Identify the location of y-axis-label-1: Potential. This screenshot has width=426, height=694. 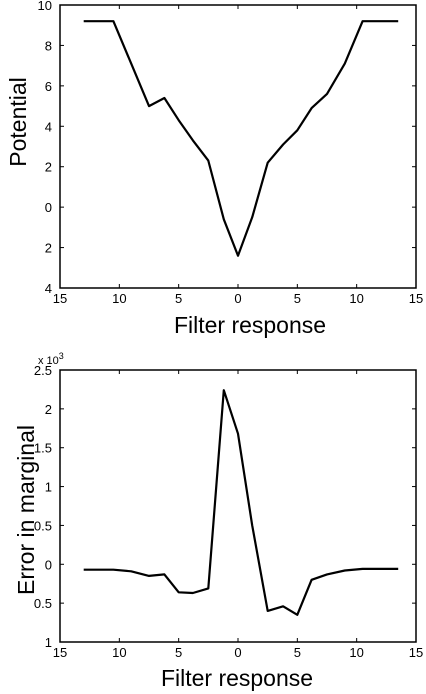
(18, 122).